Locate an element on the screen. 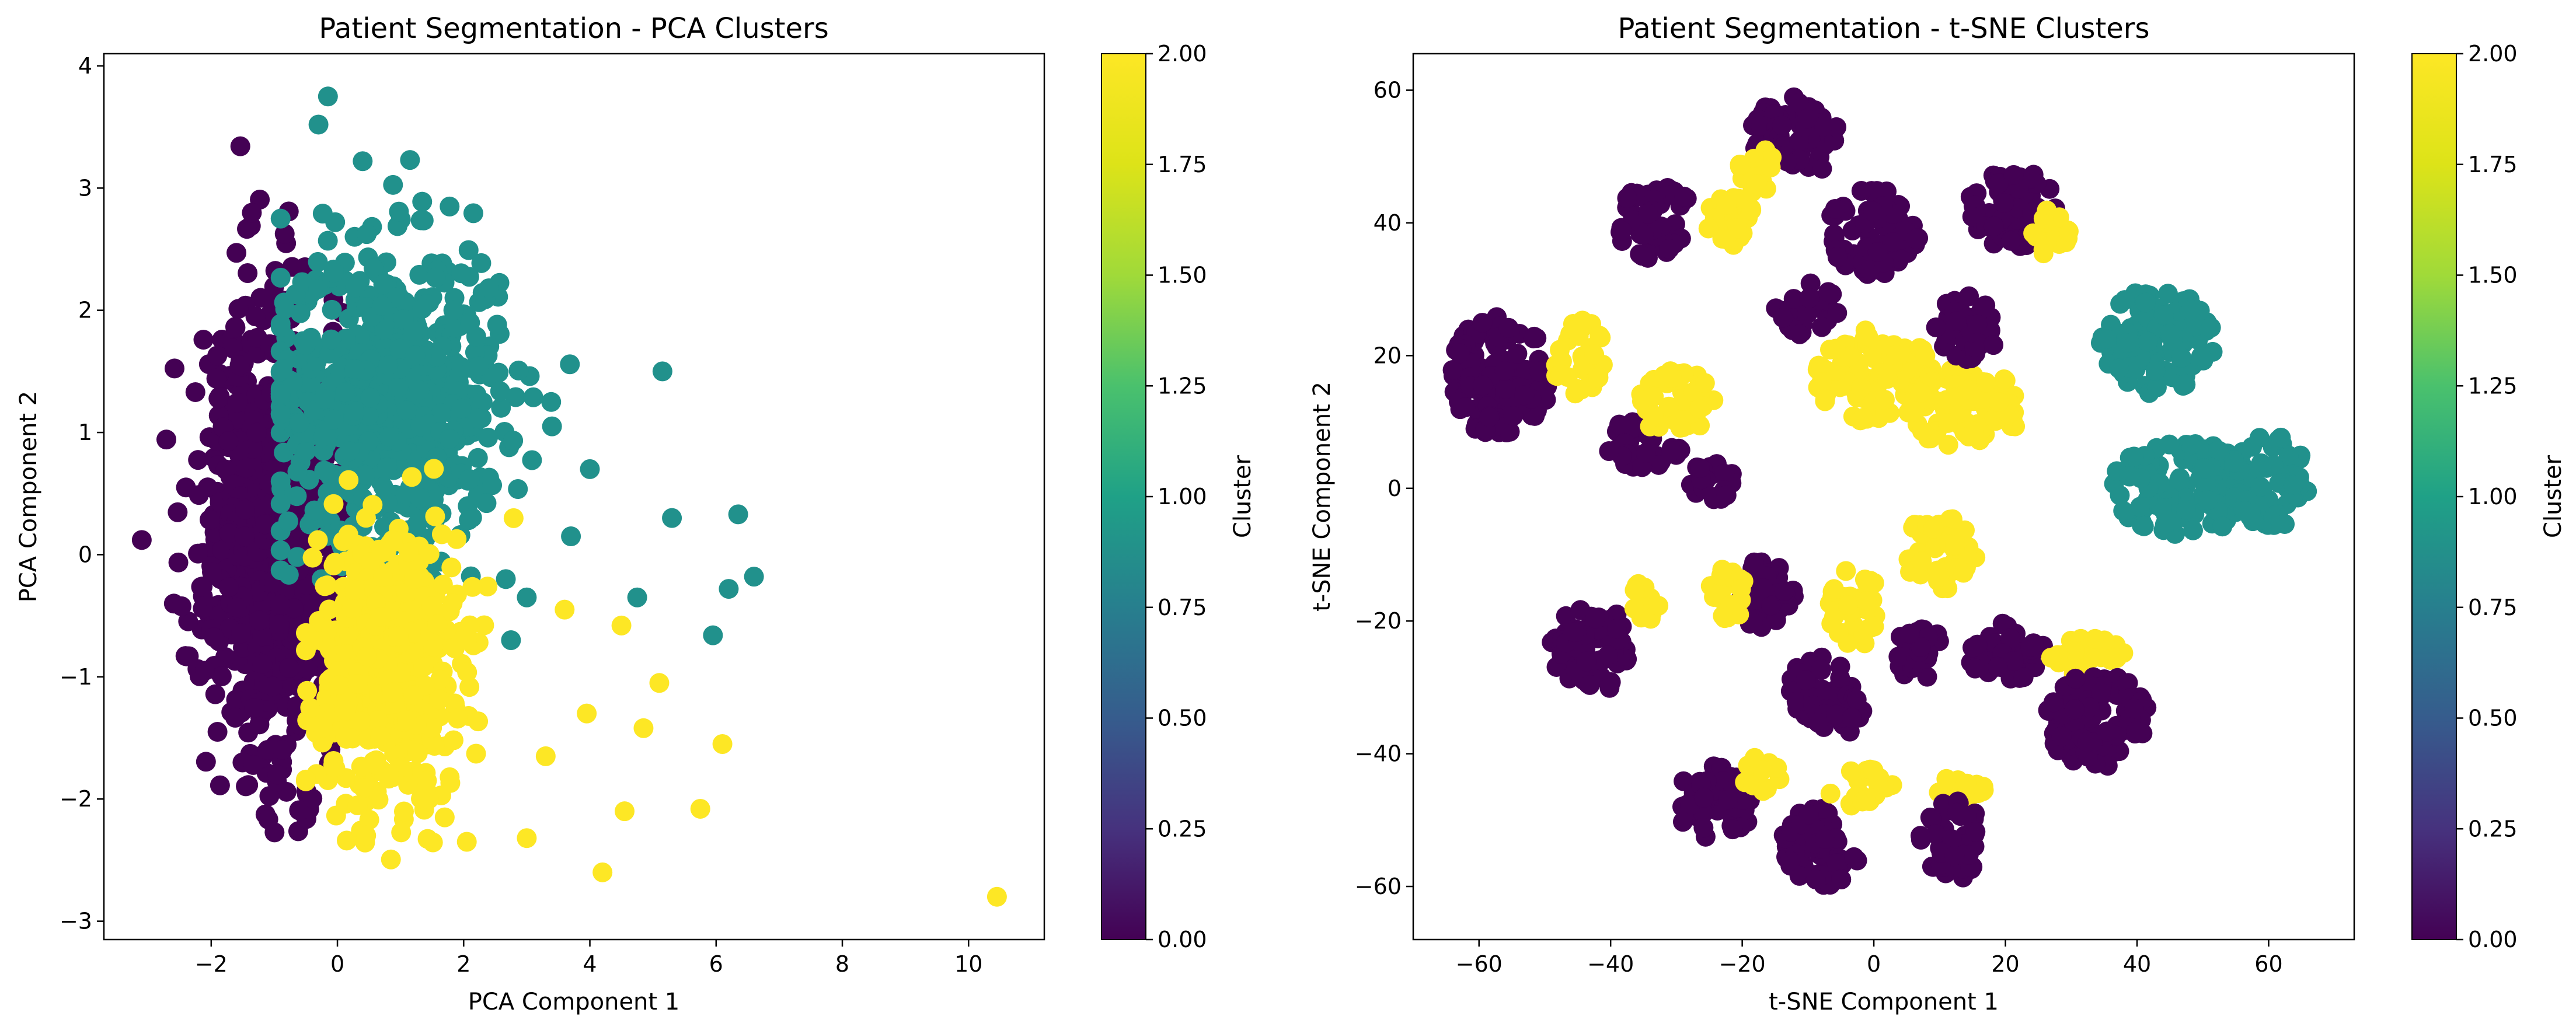  tsne-y-axis-ticks: −60 −40 −20 0 20 40 60 is located at coordinates (1384, 488).